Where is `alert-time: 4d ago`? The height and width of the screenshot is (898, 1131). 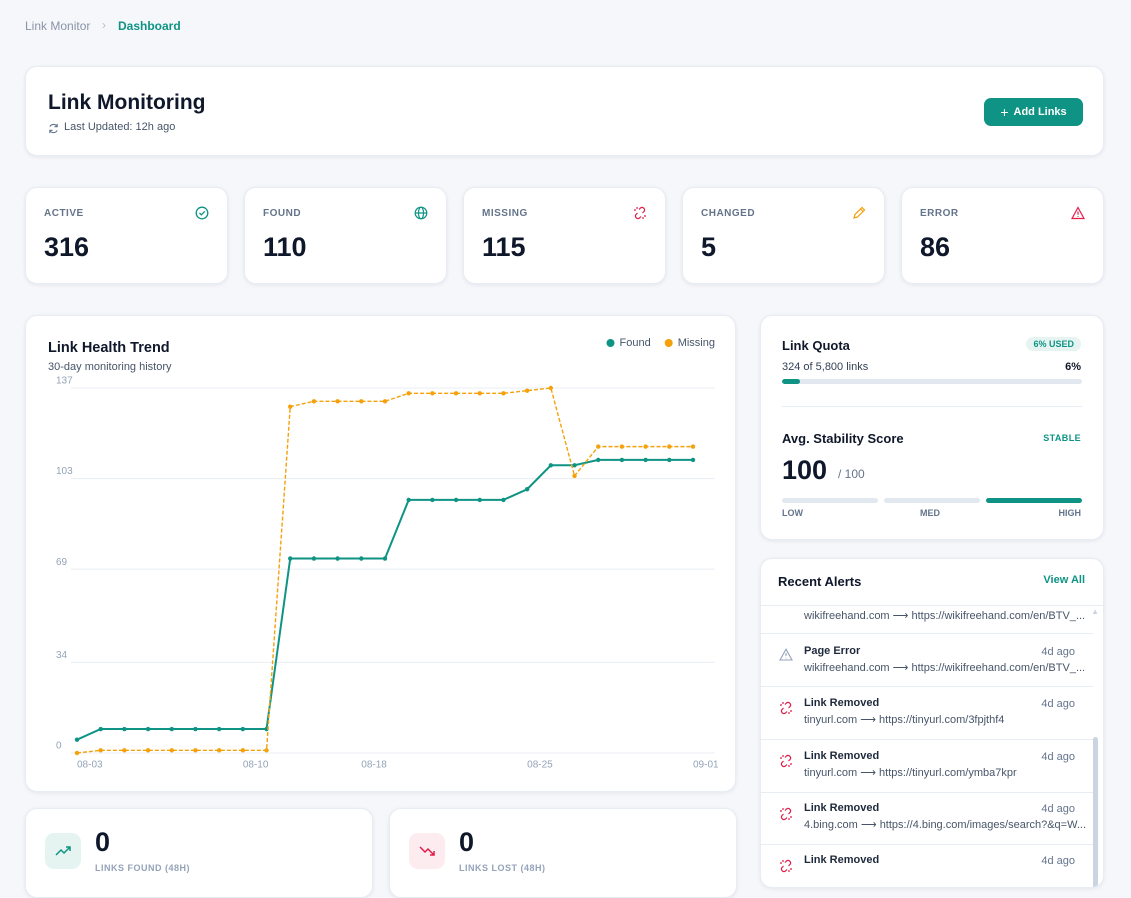
alert-time: 4d ago is located at coordinates (1058, 704).